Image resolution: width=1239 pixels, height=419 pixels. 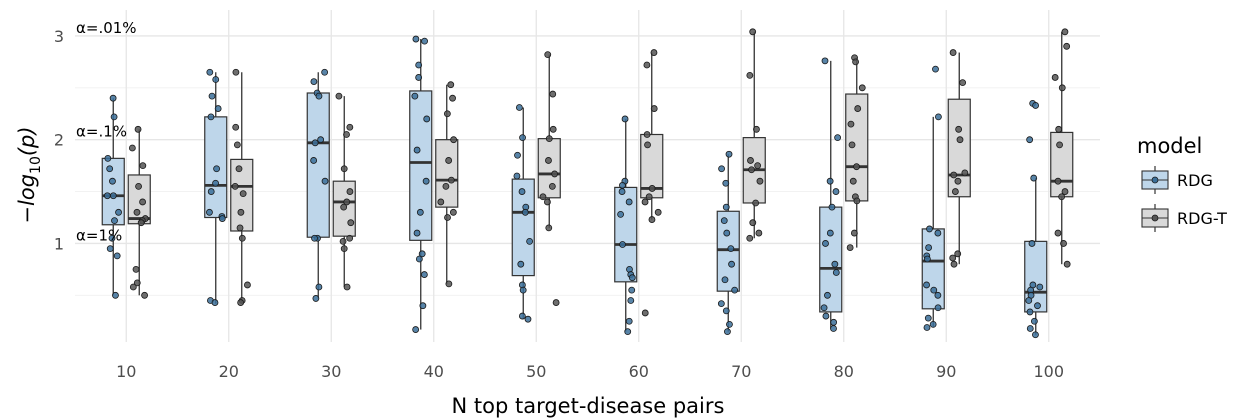 I want to click on legend-label-rdg-t: RDG-T, so click(x=1202, y=218).